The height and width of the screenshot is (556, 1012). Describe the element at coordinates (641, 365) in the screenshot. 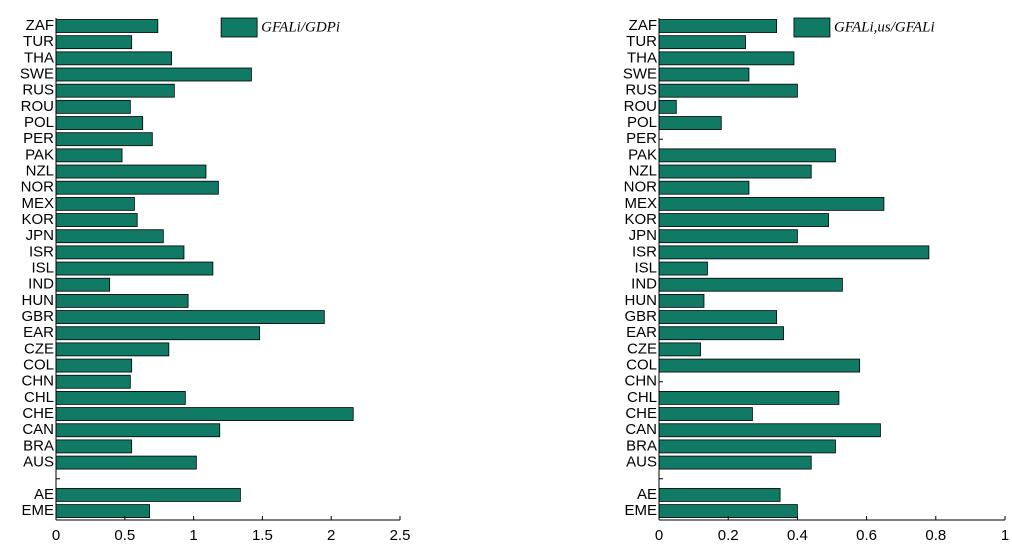

I see `y-tick-label: COL` at that location.